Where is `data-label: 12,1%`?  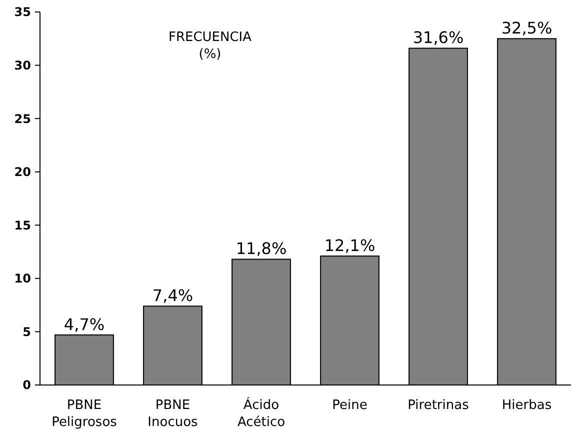 data-label: 12,1% is located at coordinates (350, 246).